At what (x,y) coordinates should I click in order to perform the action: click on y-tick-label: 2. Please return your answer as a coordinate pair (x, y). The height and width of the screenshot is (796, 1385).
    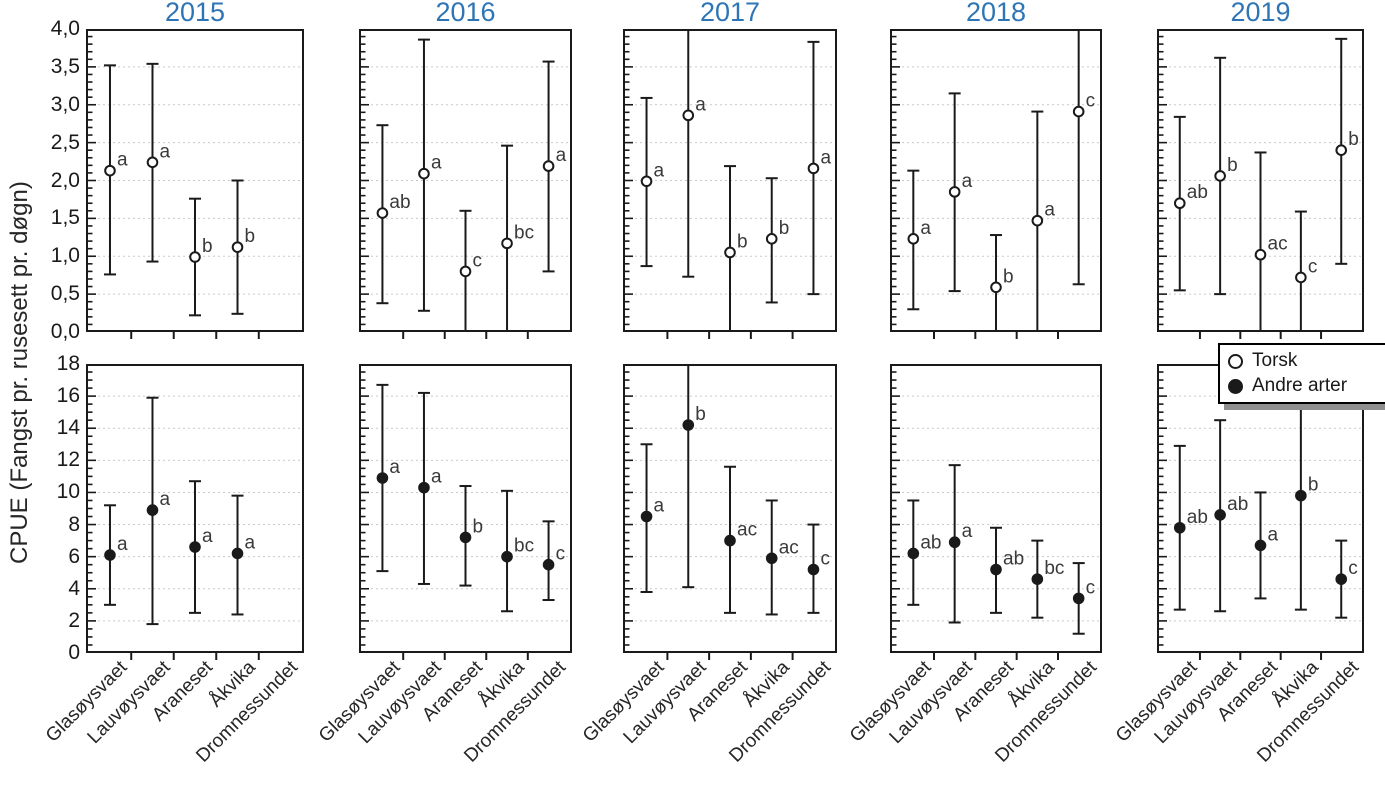
    Looking at the image, I should click on (74, 620).